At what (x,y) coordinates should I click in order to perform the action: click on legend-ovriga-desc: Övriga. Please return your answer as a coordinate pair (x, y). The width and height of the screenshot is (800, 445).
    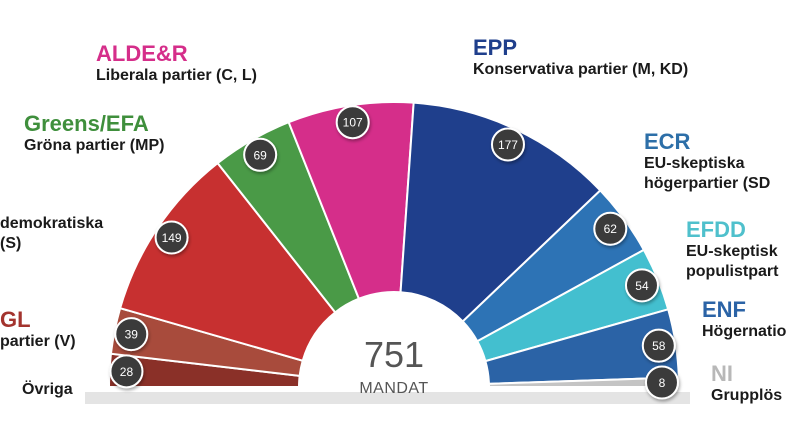
    Looking at the image, I should click on (47, 389).